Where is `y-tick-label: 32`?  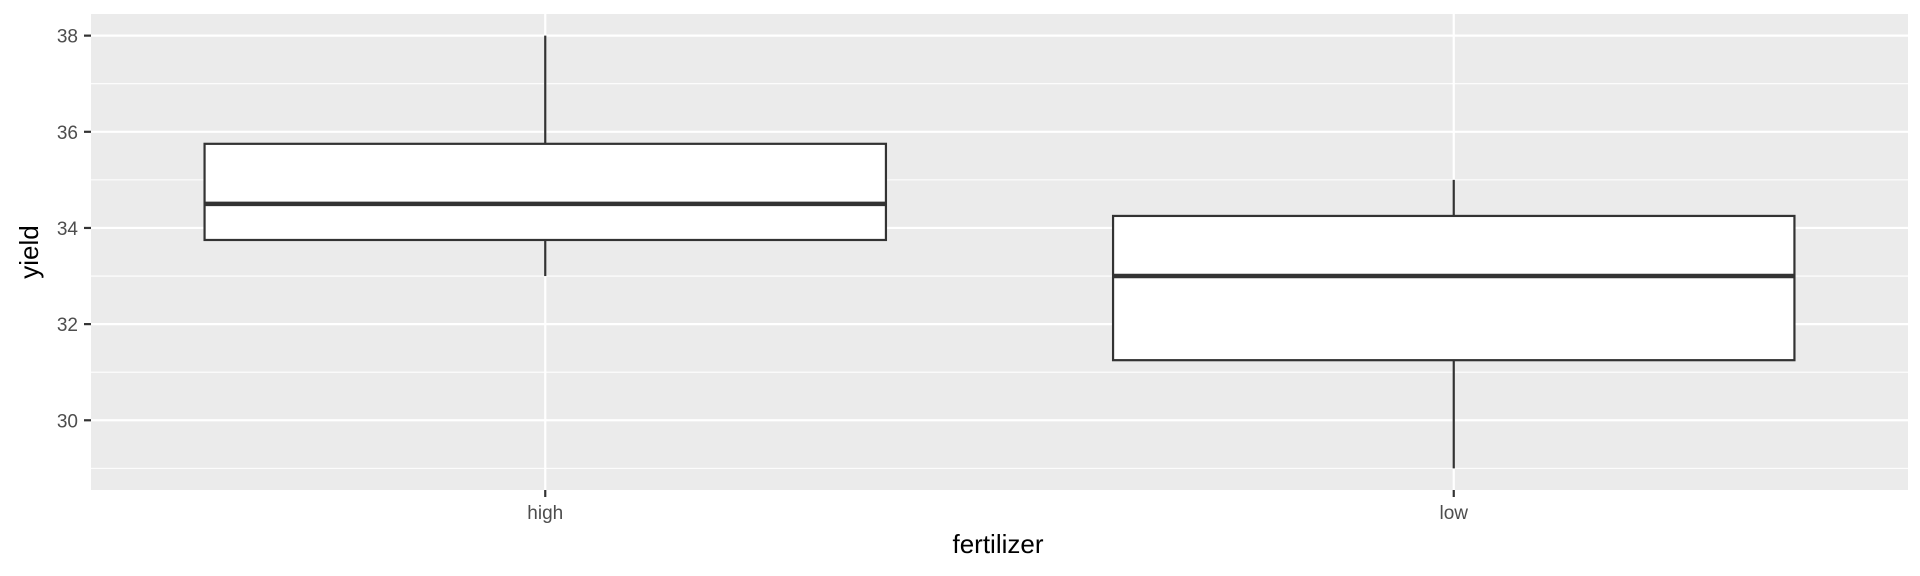 y-tick-label: 32 is located at coordinates (67, 325).